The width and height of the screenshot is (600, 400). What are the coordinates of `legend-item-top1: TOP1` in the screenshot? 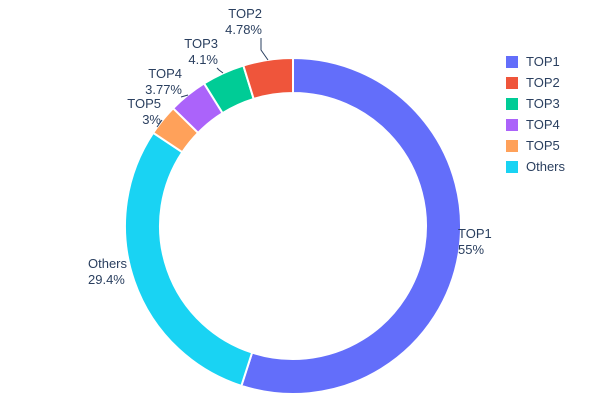 It's located at (535, 62).